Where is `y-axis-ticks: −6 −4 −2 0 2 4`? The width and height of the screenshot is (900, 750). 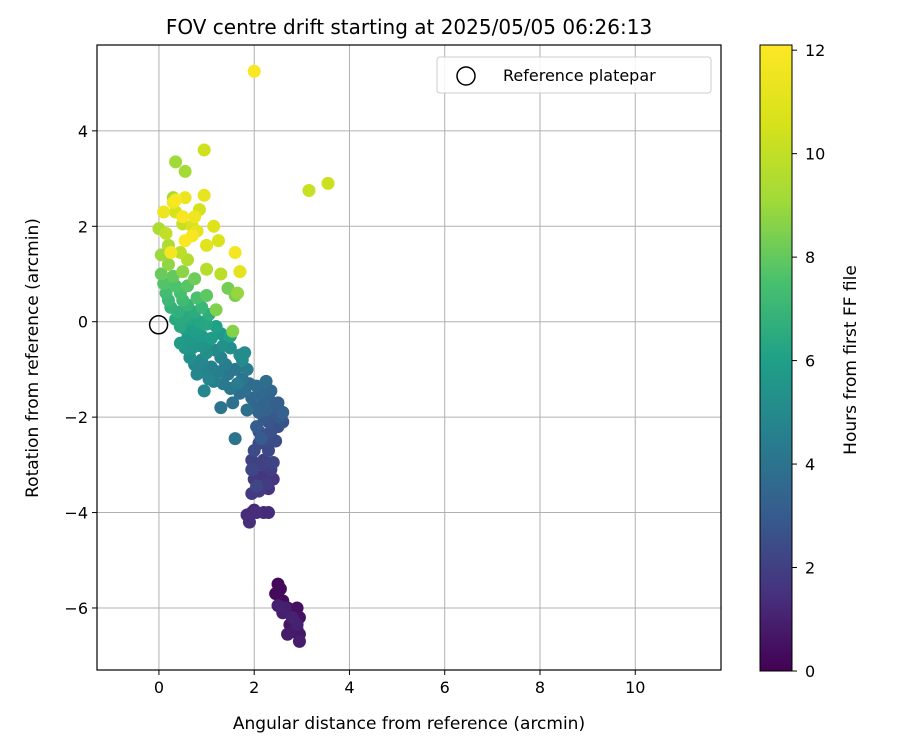 y-axis-ticks: −6 −4 −2 0 2 4 is located at coordinates (80, 370).